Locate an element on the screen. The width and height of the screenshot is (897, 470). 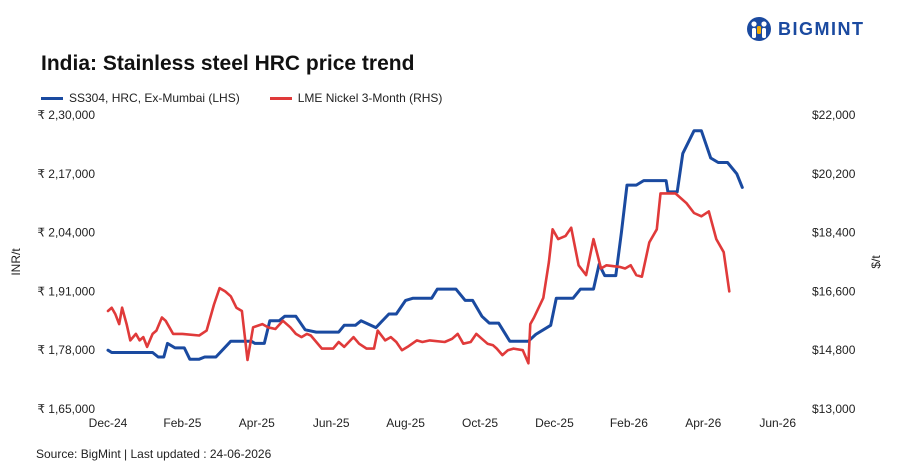
legend-item-ss304: SS304, HRC, Ex-Mumbai (LHS) is located at coordinates (140, 98).